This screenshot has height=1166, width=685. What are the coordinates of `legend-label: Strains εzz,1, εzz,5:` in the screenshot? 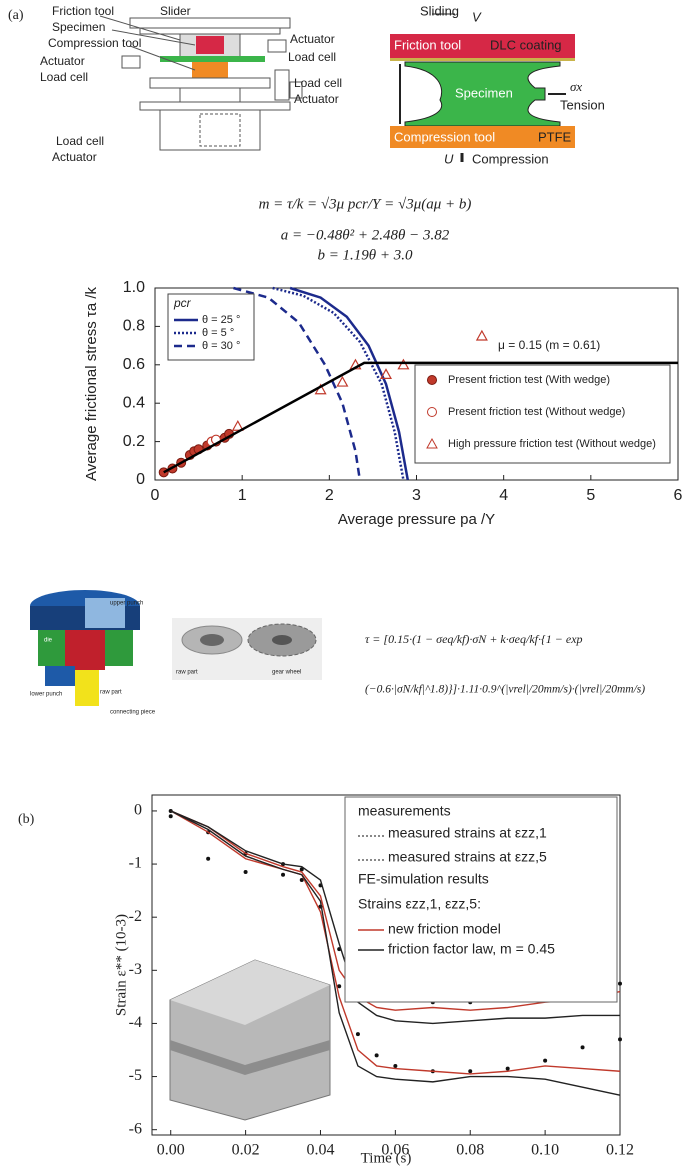 It's located at (419, 904).